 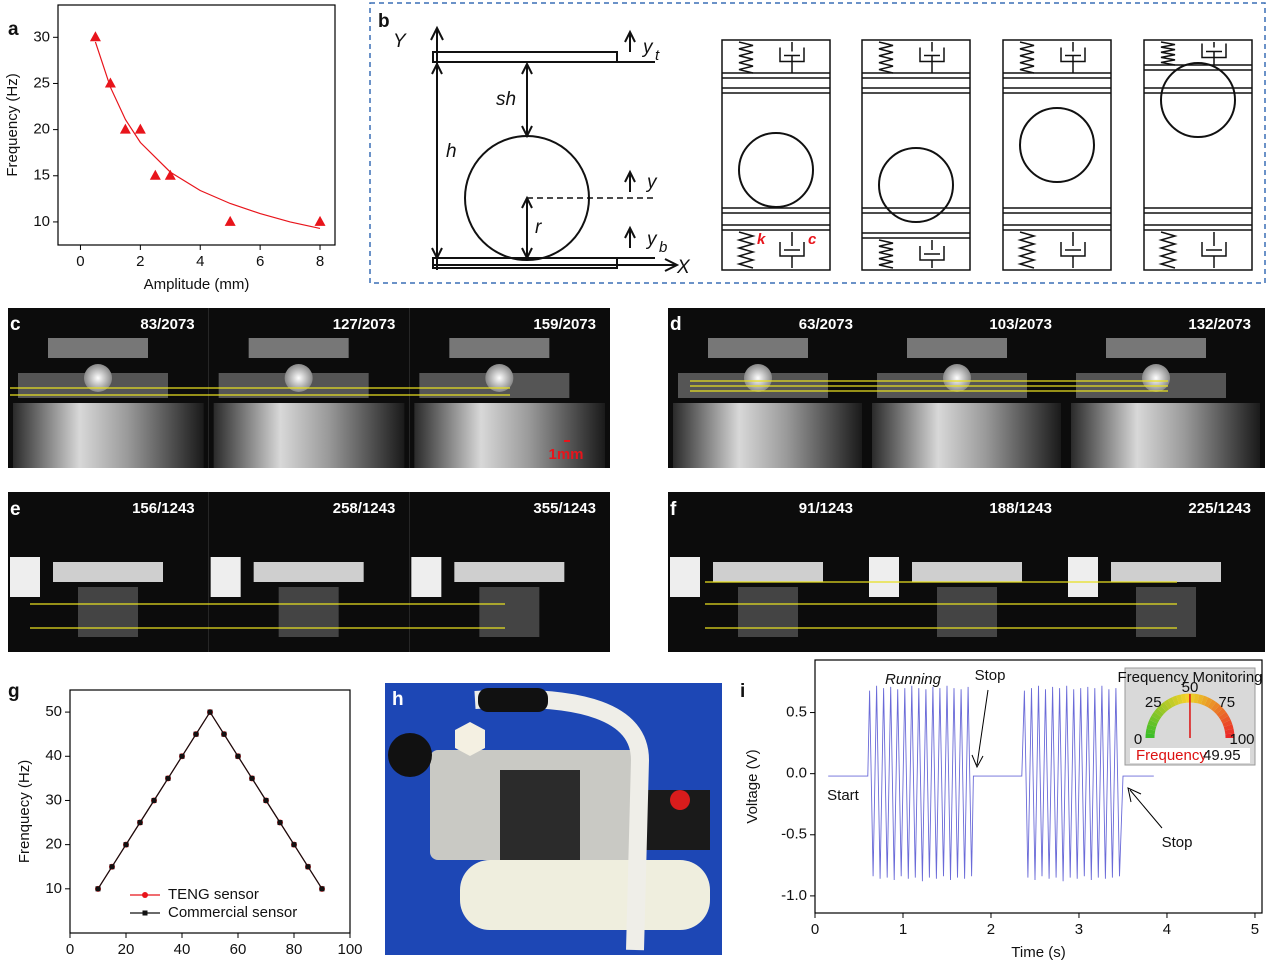 What do you see at coordinates (1038, 786) in the screenshot?
I see `plot-frame` at bounding box center [1038, 786].